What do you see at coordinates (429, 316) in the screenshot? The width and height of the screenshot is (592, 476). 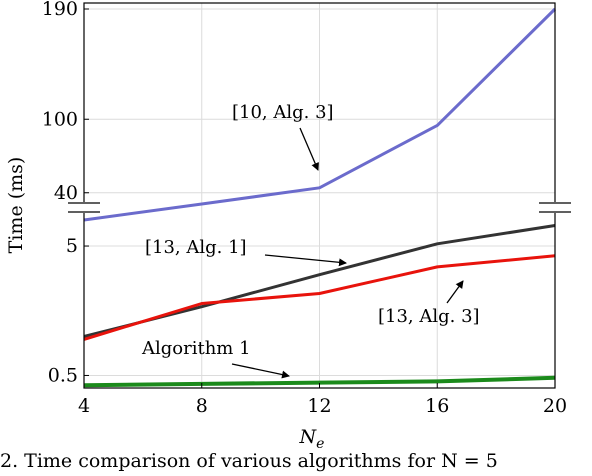 I see `annotation-13-alg3: [13, Alg. 3]` at bounding box center [429, 316].